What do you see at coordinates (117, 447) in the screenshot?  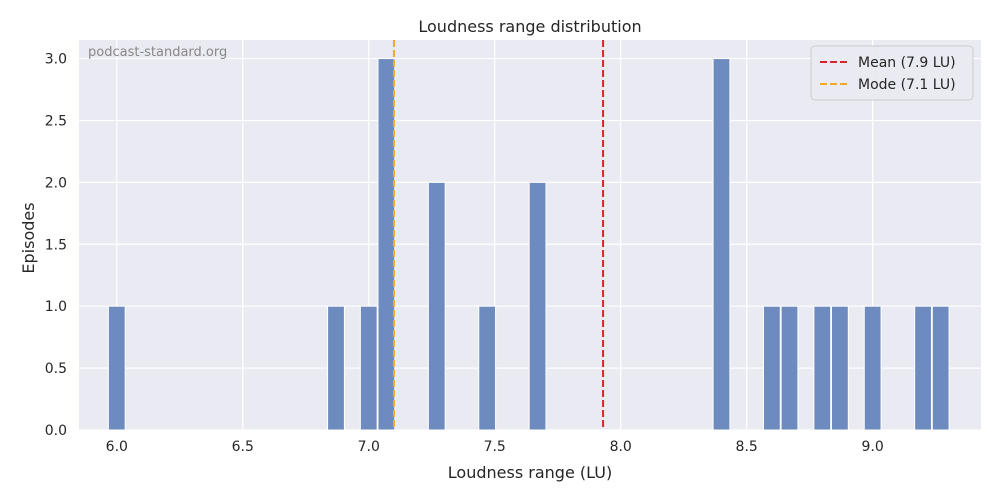 I see `x-tick-label: 6.0` at bounding box center [117, 447].